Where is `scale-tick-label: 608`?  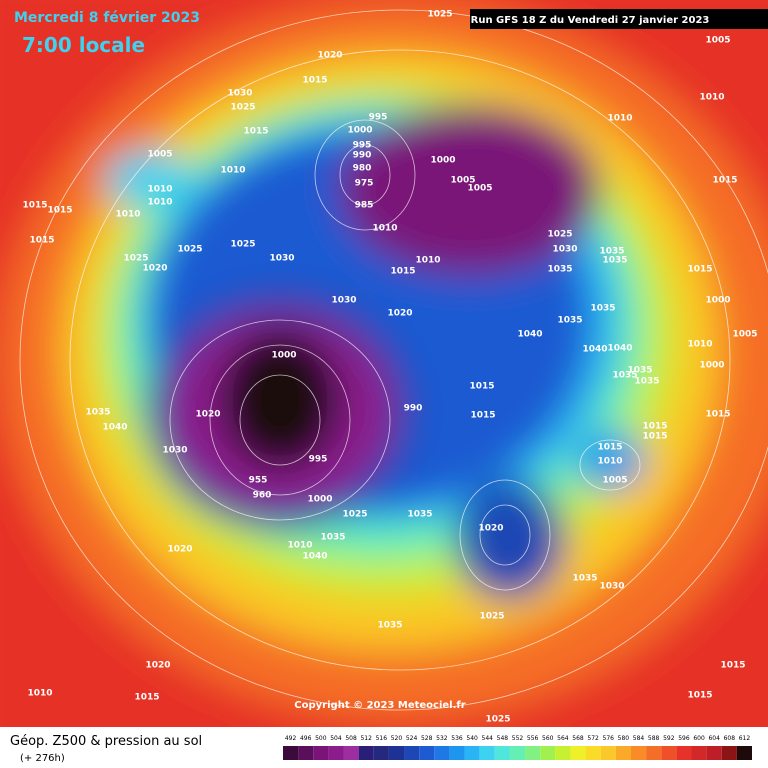 scale-tick-label: 608 is located at coordinates (730, 738).